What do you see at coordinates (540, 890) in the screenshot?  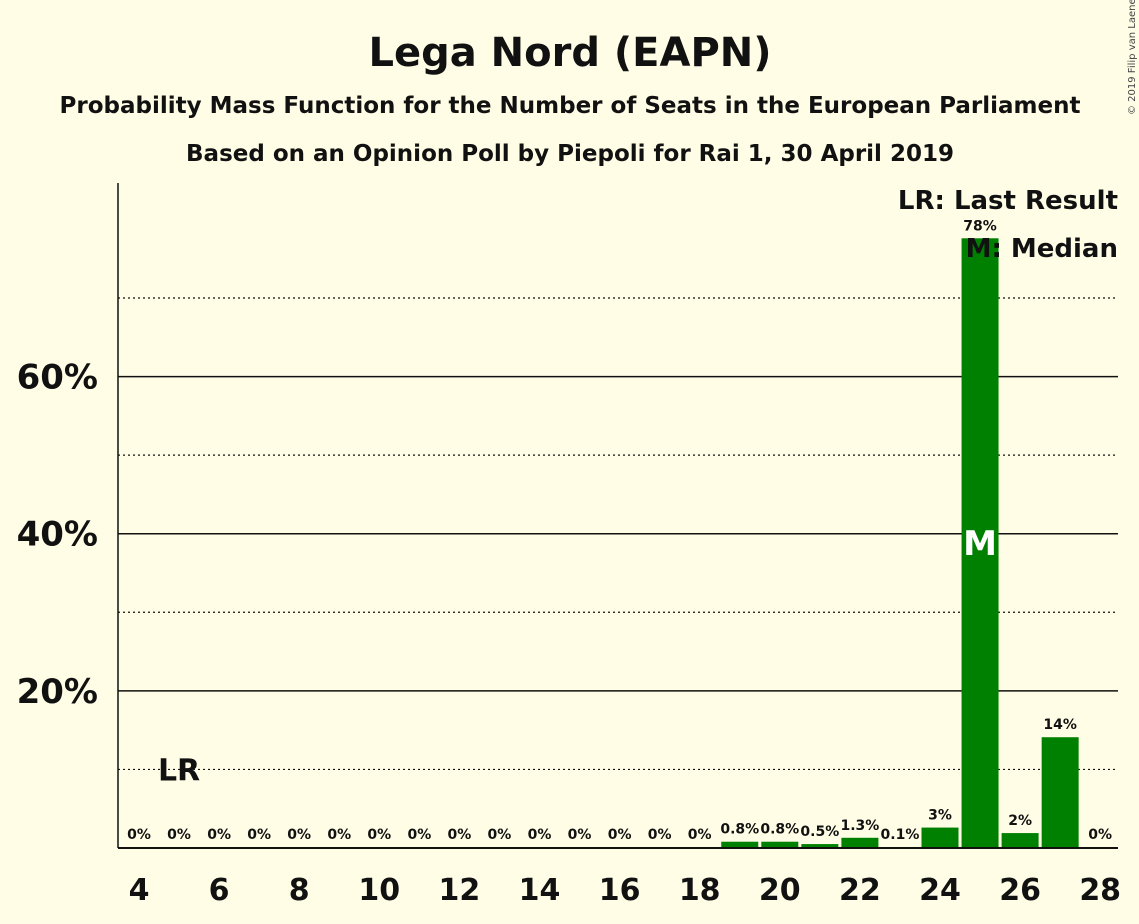 I see `x-tick-label: 14` at bounding box center [540, 890].